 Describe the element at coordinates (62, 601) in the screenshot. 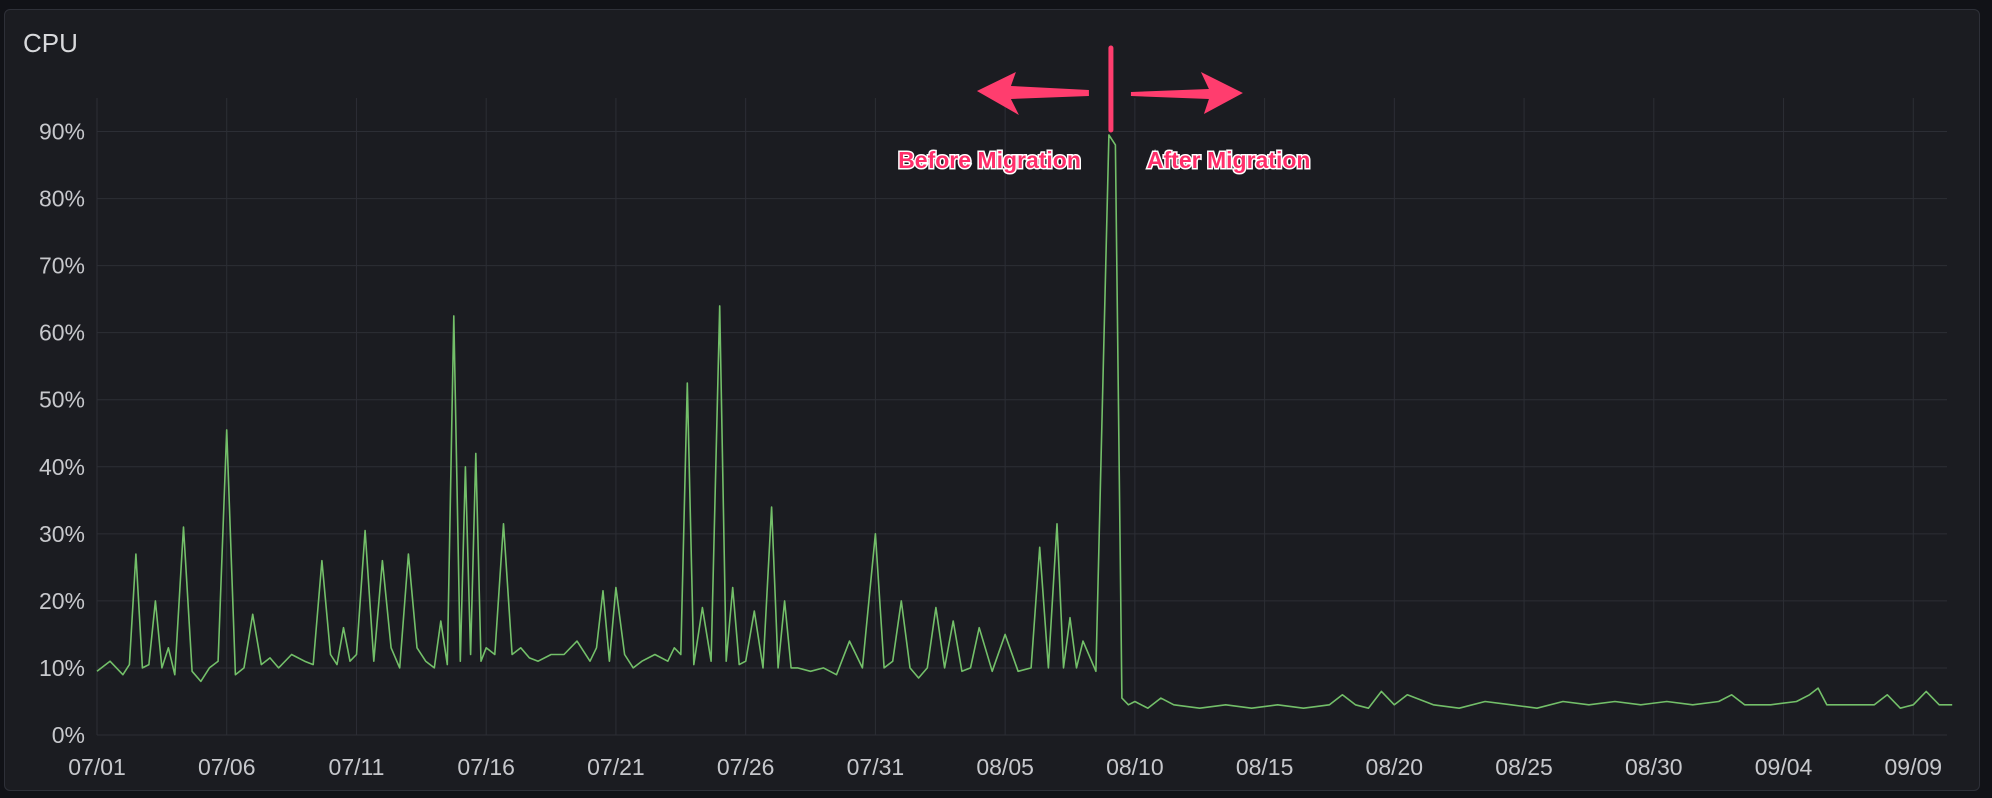

I see `y-tick-label: 20%` at that location.